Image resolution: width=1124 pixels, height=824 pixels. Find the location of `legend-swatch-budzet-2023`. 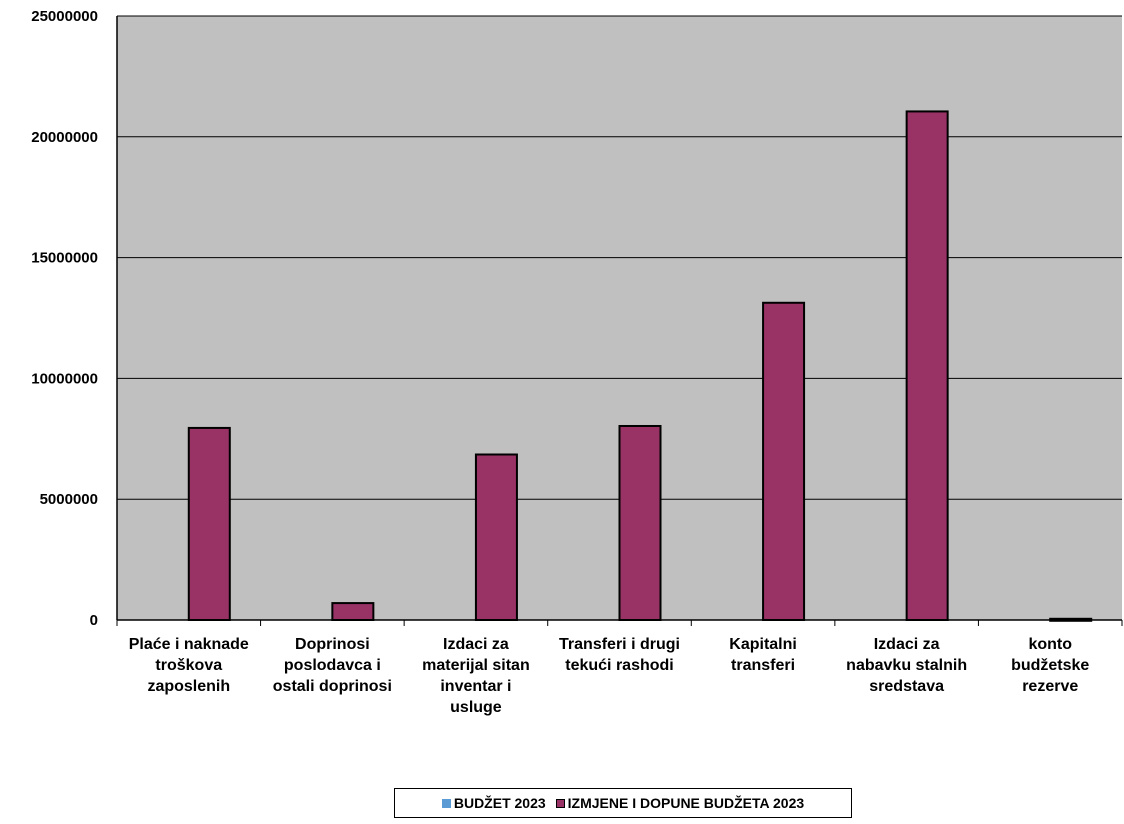

legend-swatch-budzet-2023 is located at coordinates (446, 803).